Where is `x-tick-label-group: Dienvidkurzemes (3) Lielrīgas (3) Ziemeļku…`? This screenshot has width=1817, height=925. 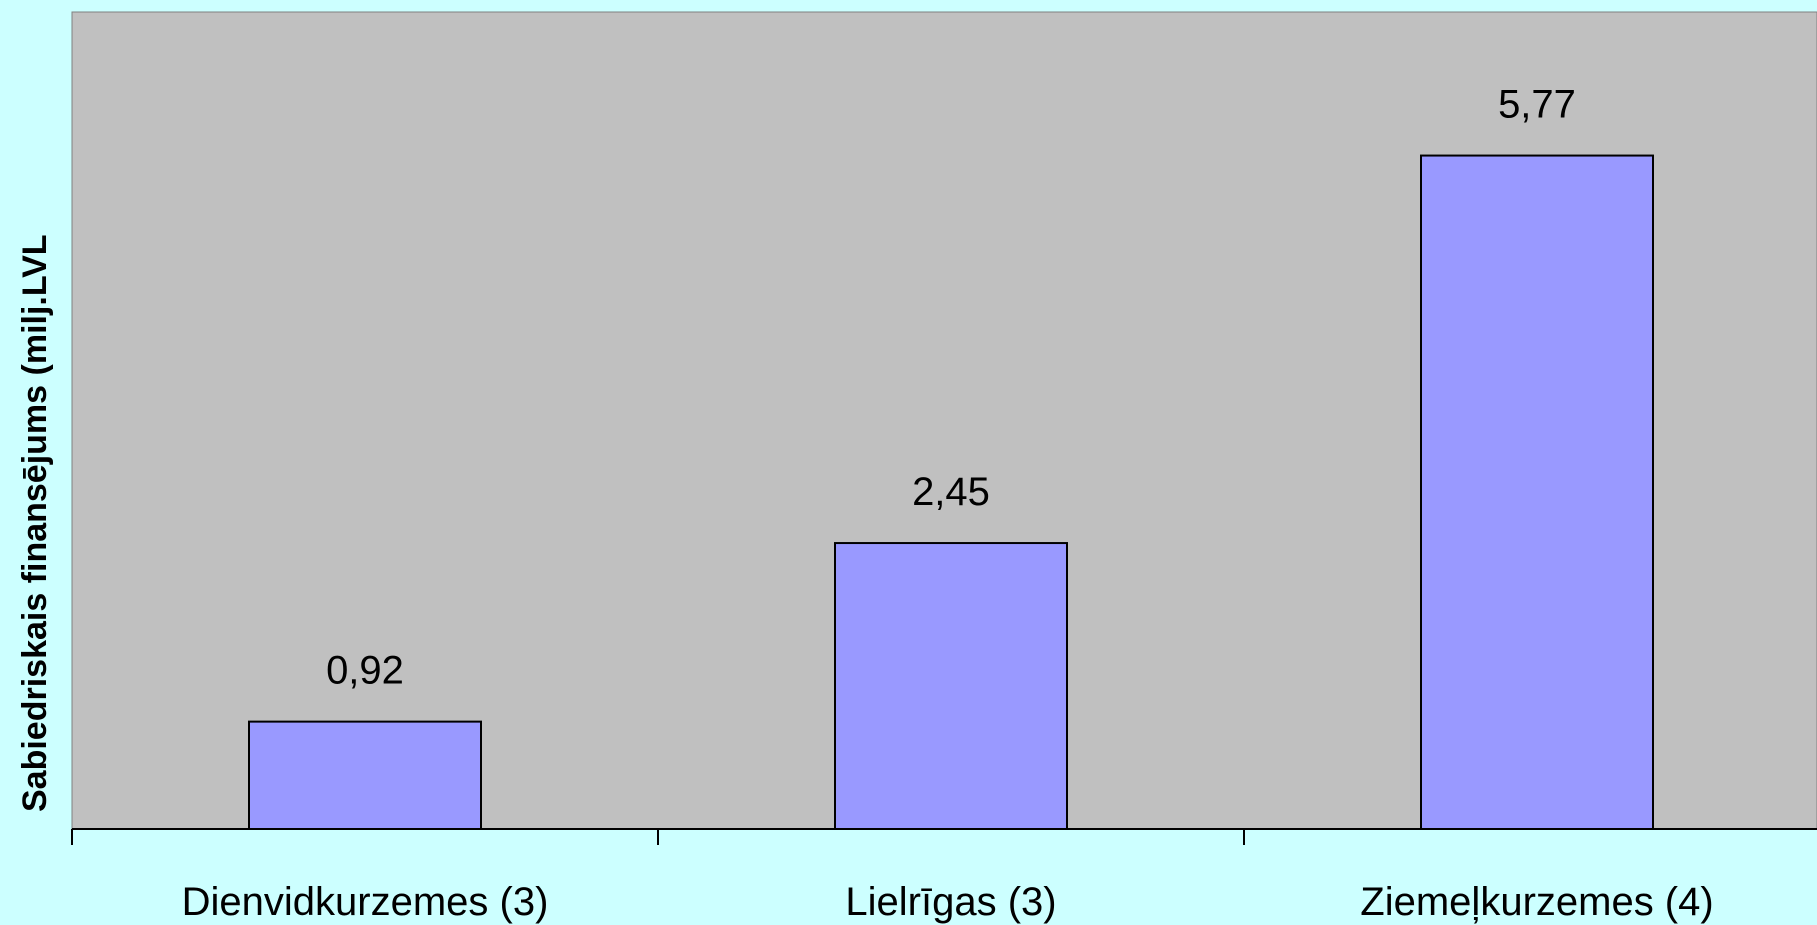
x-tick-label-group: Dienvidkurzemes (3) Lielrīgas (3) Ziemeļku… is located at coordinates (948, 902).